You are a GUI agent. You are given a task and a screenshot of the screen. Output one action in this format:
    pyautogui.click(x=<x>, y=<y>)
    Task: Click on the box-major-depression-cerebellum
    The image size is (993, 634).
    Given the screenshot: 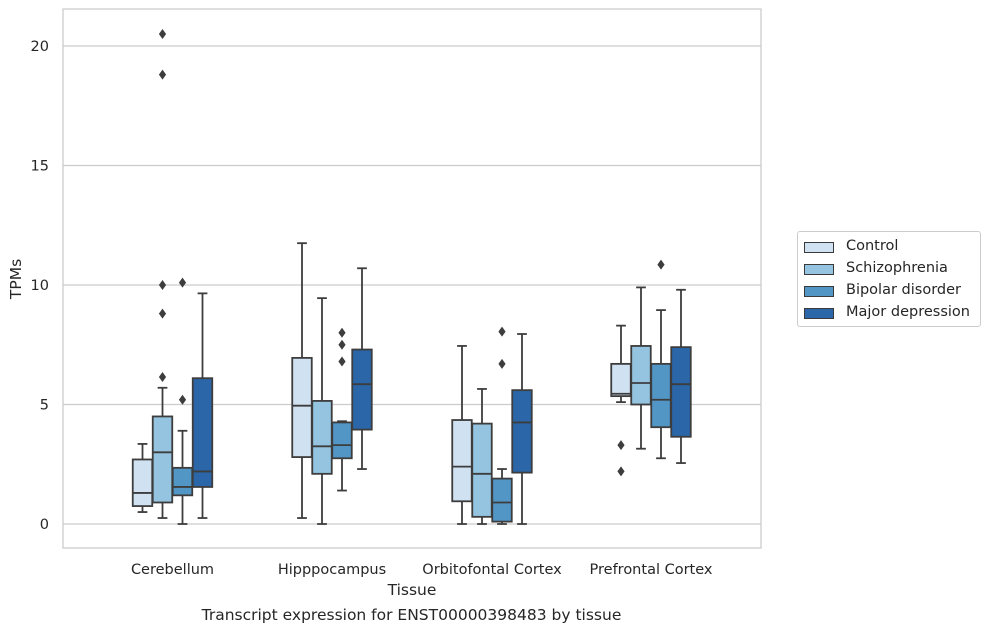 What is the action you would take?
    pyautogui.click(x=202, y=405)
    